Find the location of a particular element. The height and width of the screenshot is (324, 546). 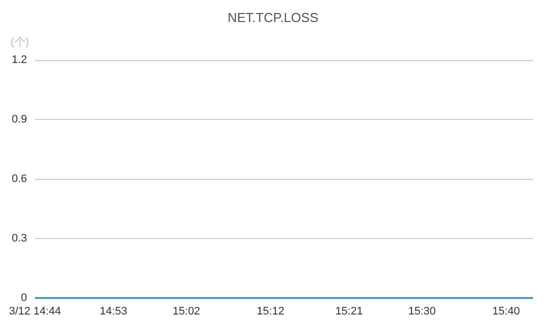

x-tick-label: 15:21 is located at coordinates (349, 312).